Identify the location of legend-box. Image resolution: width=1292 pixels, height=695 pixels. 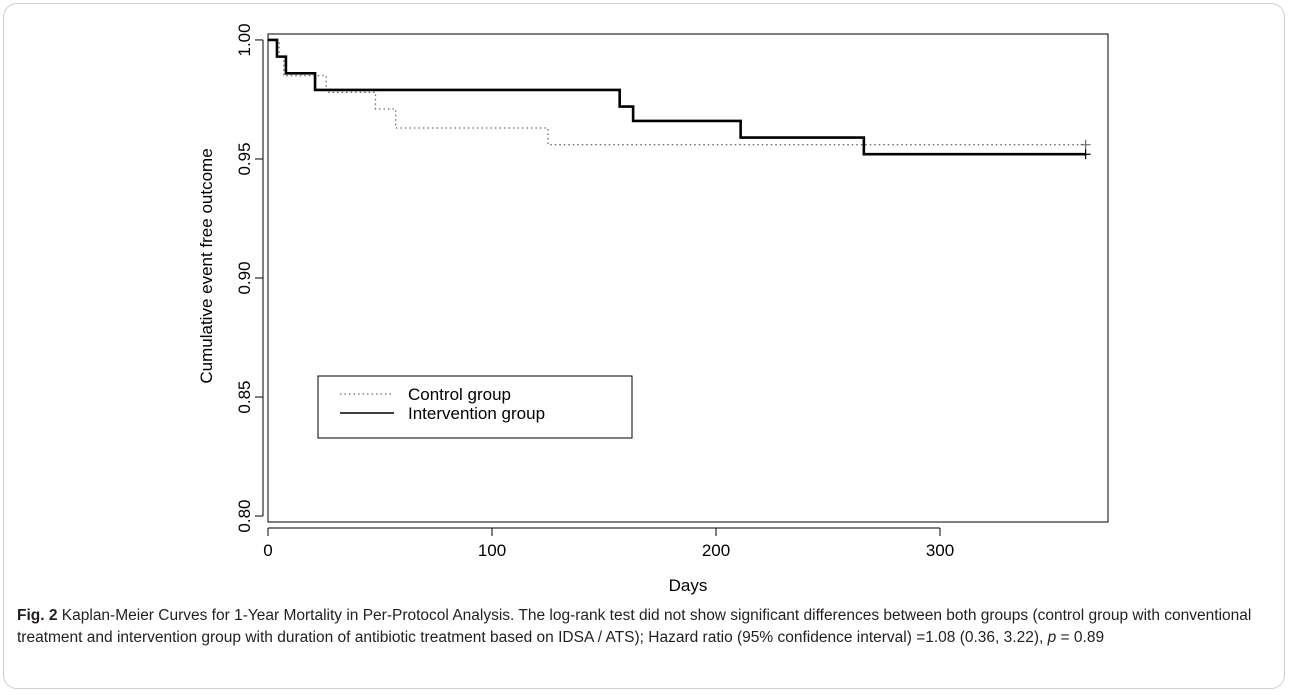
(475, 407).